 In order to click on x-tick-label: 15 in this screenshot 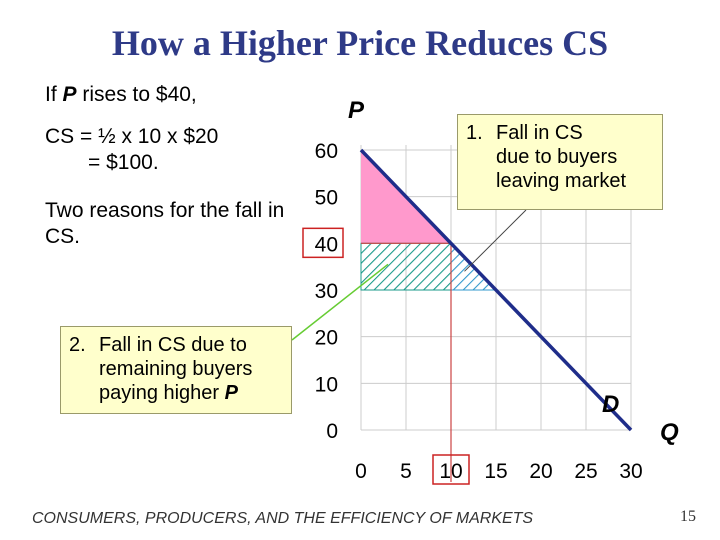, I will do `click(495, 471)`.